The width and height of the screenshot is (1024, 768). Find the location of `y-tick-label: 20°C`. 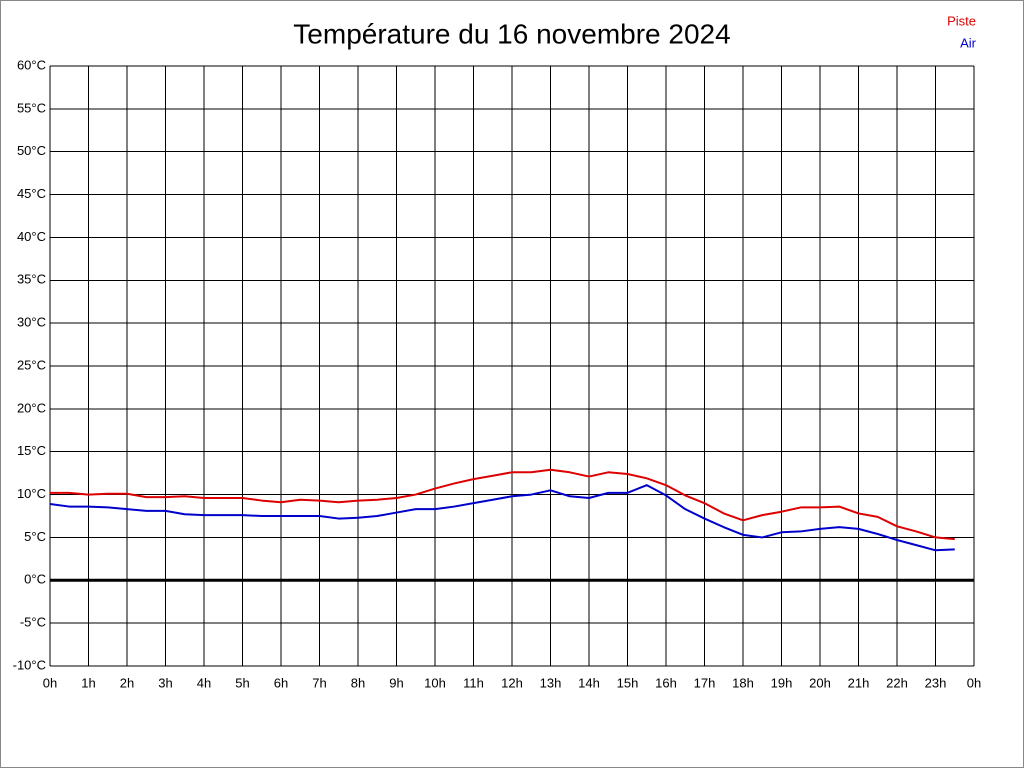

y-tick-label: 20°C is located at coordinates (31, 407).